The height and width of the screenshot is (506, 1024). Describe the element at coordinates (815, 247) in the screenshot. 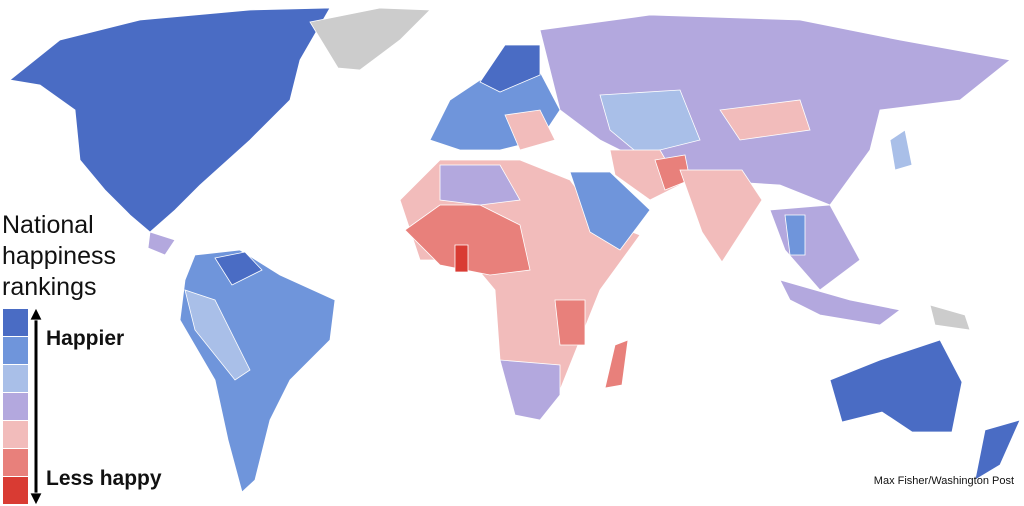

I see `southeast-asia` at that location.